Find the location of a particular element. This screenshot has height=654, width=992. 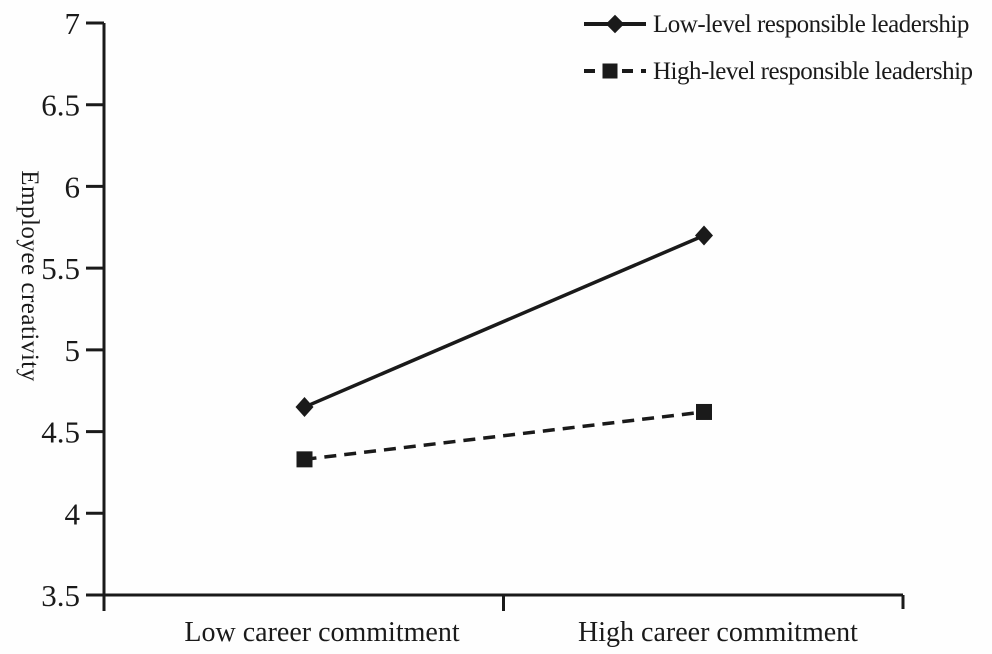

y-tick-label: 5.5 is located at coordinates (60, 268).